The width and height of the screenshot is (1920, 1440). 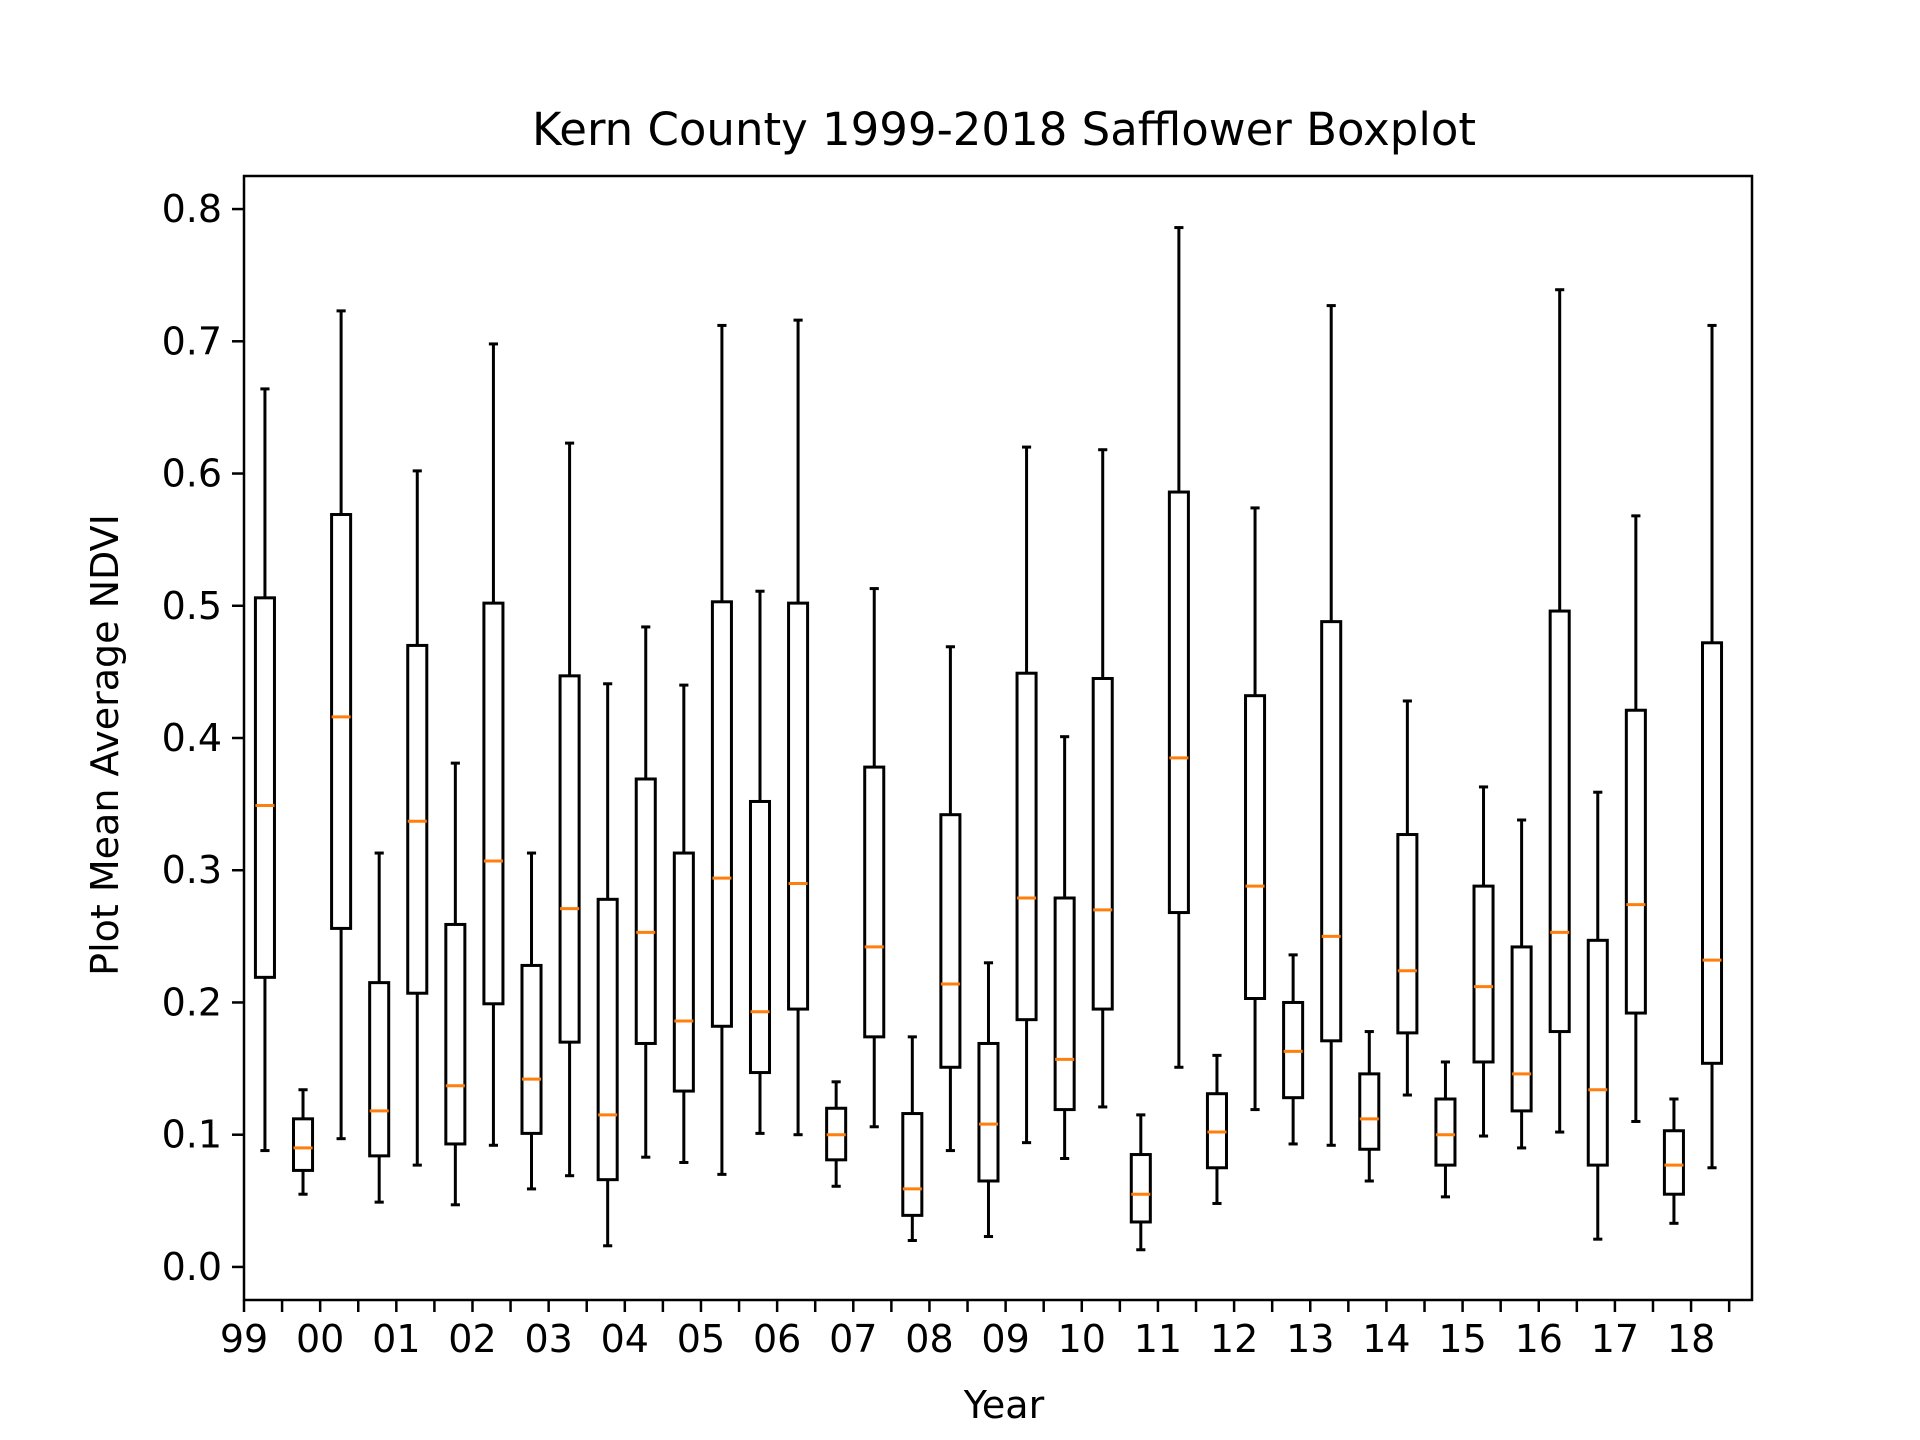 I want to click on x-tick-label: 17, so click(x=1615, y=1339).